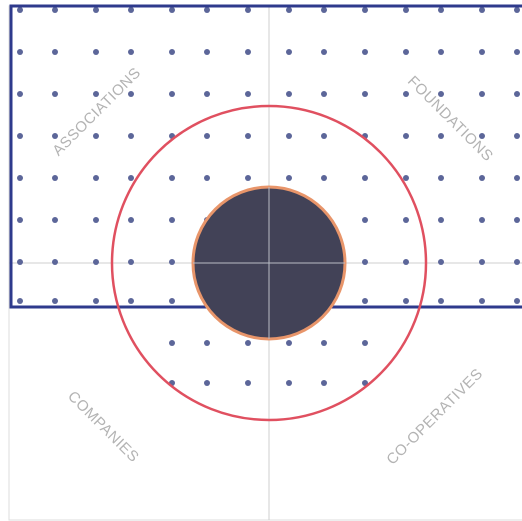  Describe the element at coordinates (434, 416) in the screenshot. I see `label-co-operatives: CO-OPERATIVES` at that location.